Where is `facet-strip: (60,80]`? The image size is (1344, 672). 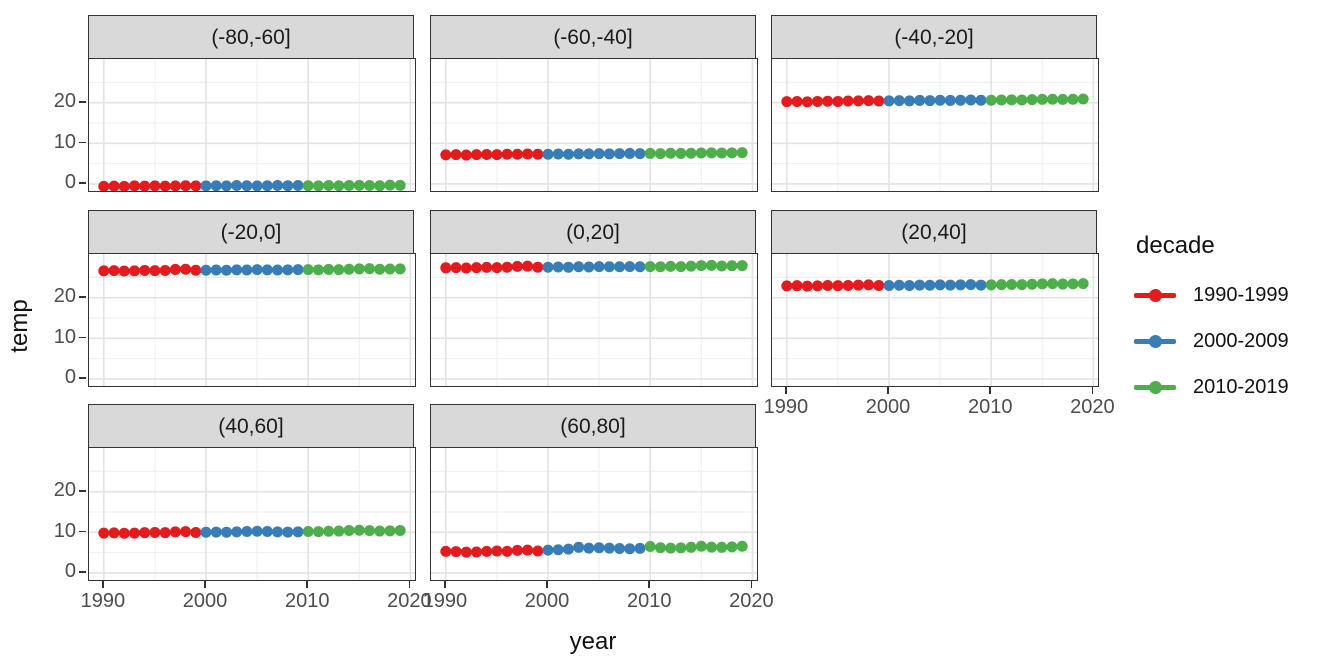 facet-strip: (60,80] is located at coordinates (593, 426).